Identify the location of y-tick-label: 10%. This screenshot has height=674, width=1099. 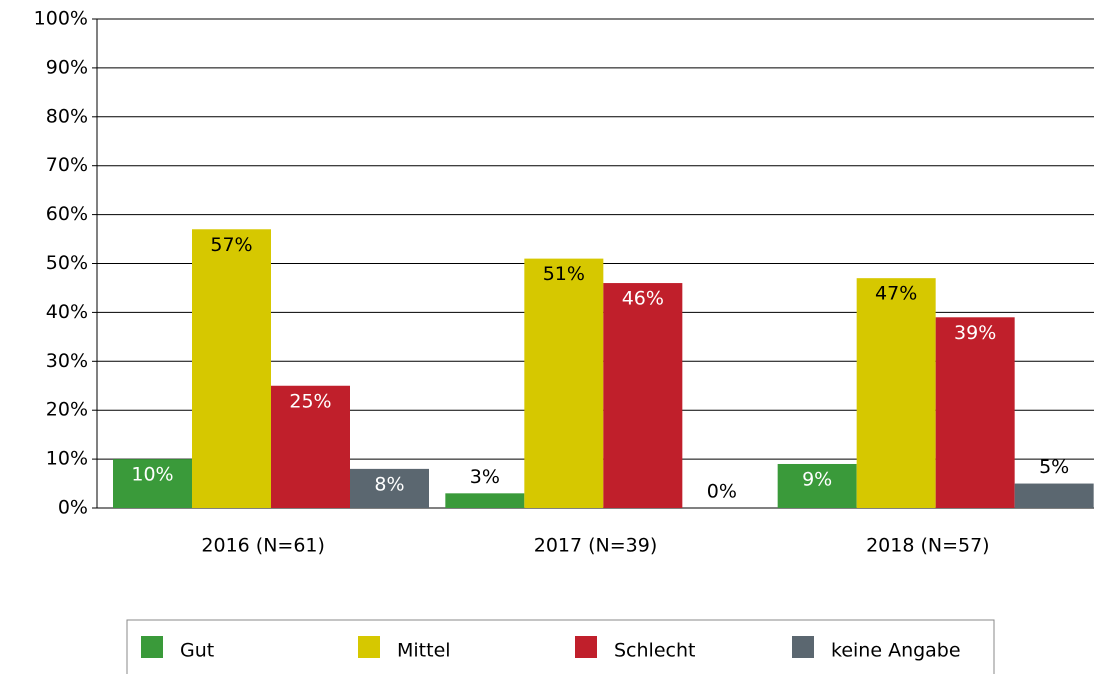
(67, 459).